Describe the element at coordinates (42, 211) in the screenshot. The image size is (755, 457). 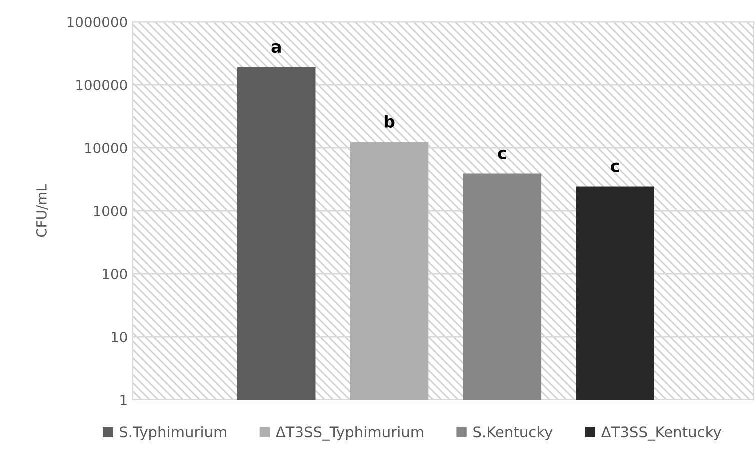
I see `y-axis-title: CFU/mL` at that location.